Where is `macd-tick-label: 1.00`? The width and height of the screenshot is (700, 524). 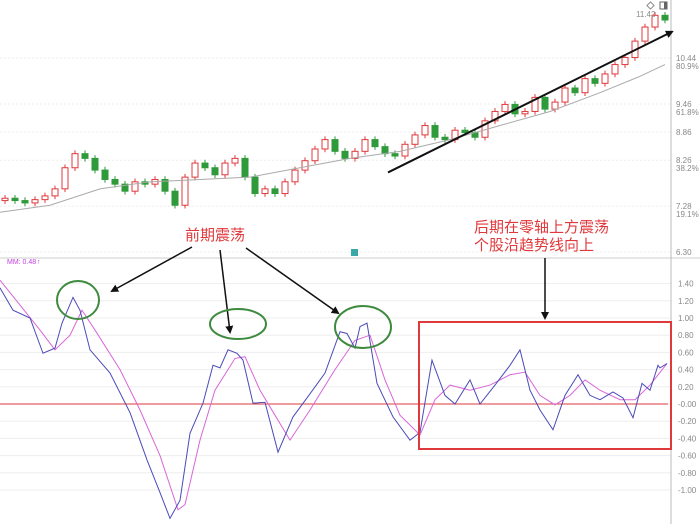 macd-tick-label: 1.00 is located at coordinates (686, 318).